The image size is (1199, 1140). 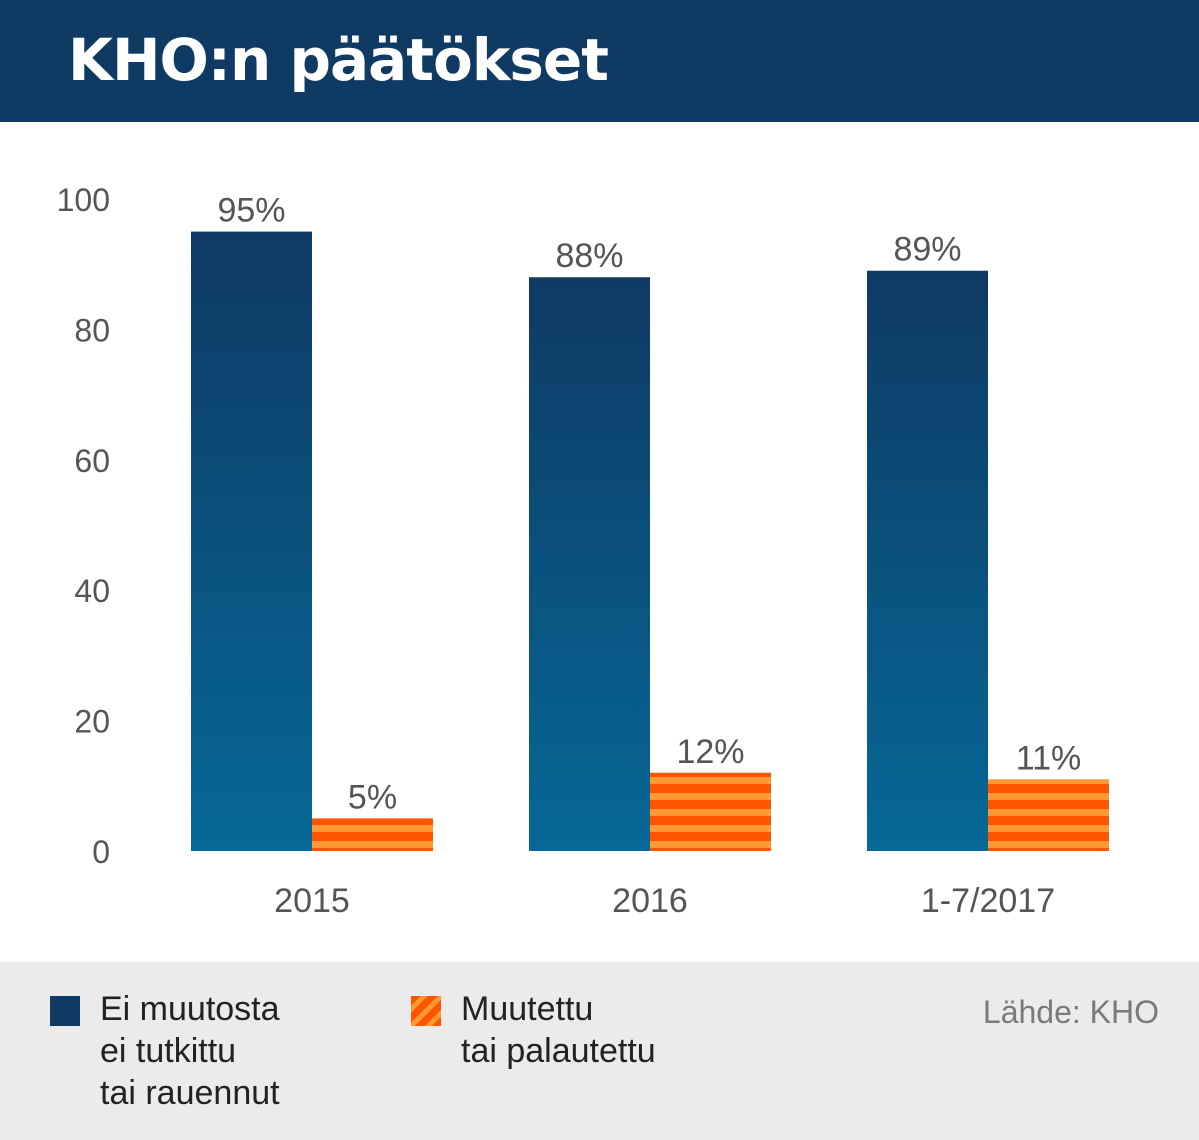 I want to click on data-label: 5%, so click(x=372, y=797).